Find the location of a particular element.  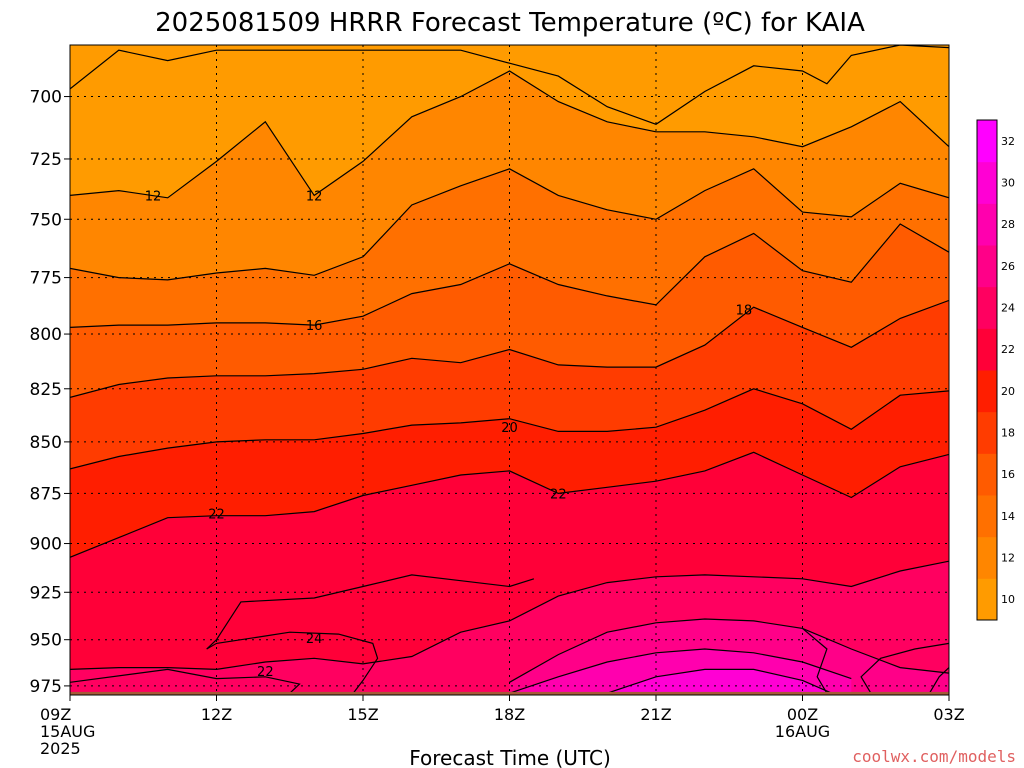

ground-layer is located at coordinates (509, 693).